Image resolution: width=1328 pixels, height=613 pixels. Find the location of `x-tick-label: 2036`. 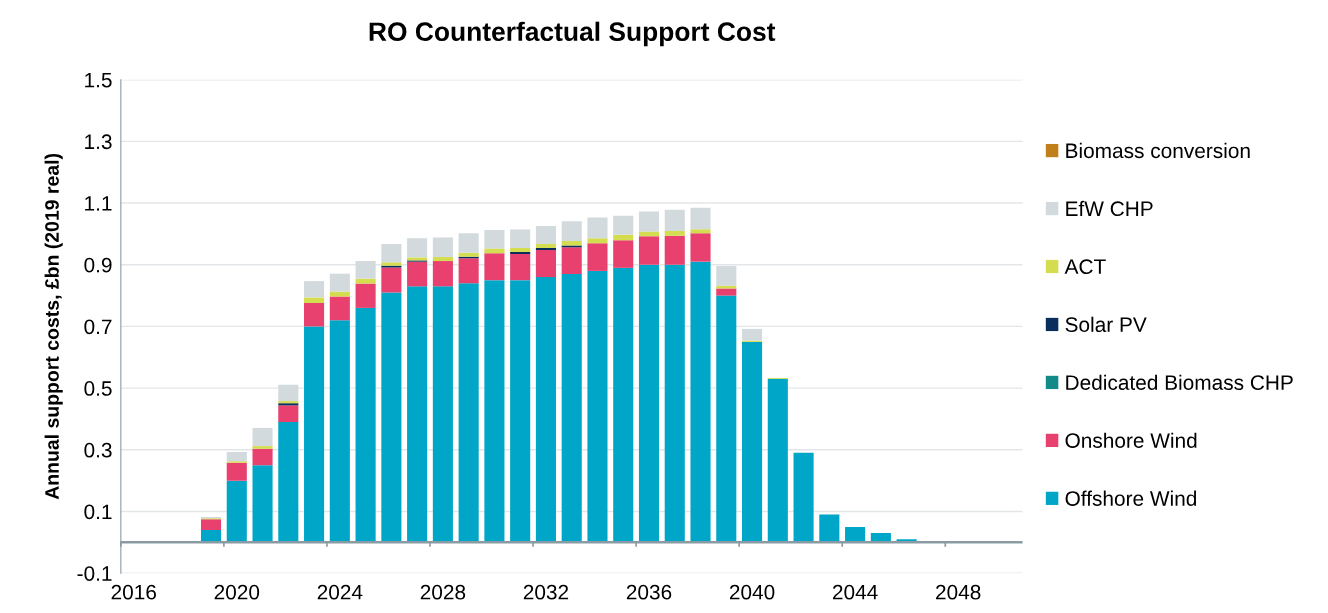

x-tick-label: 2036 is located at coordinates (649, 592).